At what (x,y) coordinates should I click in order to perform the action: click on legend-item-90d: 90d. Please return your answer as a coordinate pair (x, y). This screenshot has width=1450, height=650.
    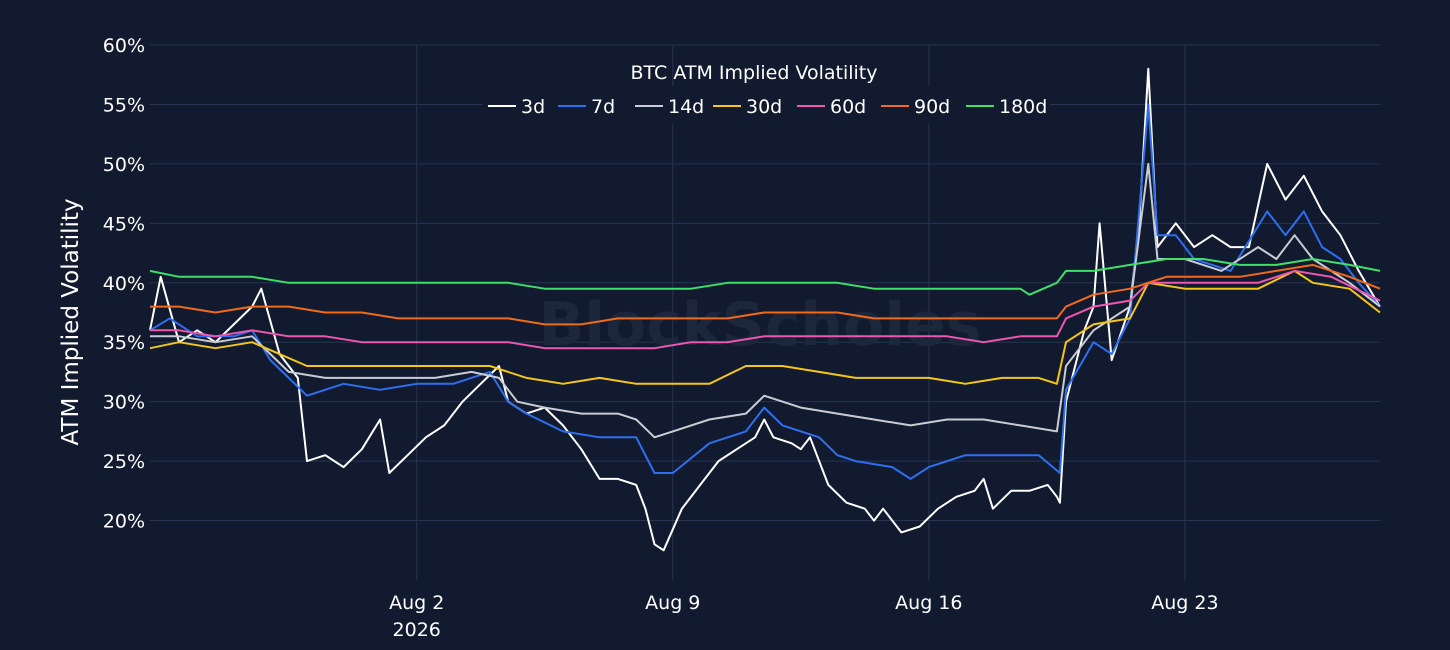
    Looking at the image, I should click on (915, 107).